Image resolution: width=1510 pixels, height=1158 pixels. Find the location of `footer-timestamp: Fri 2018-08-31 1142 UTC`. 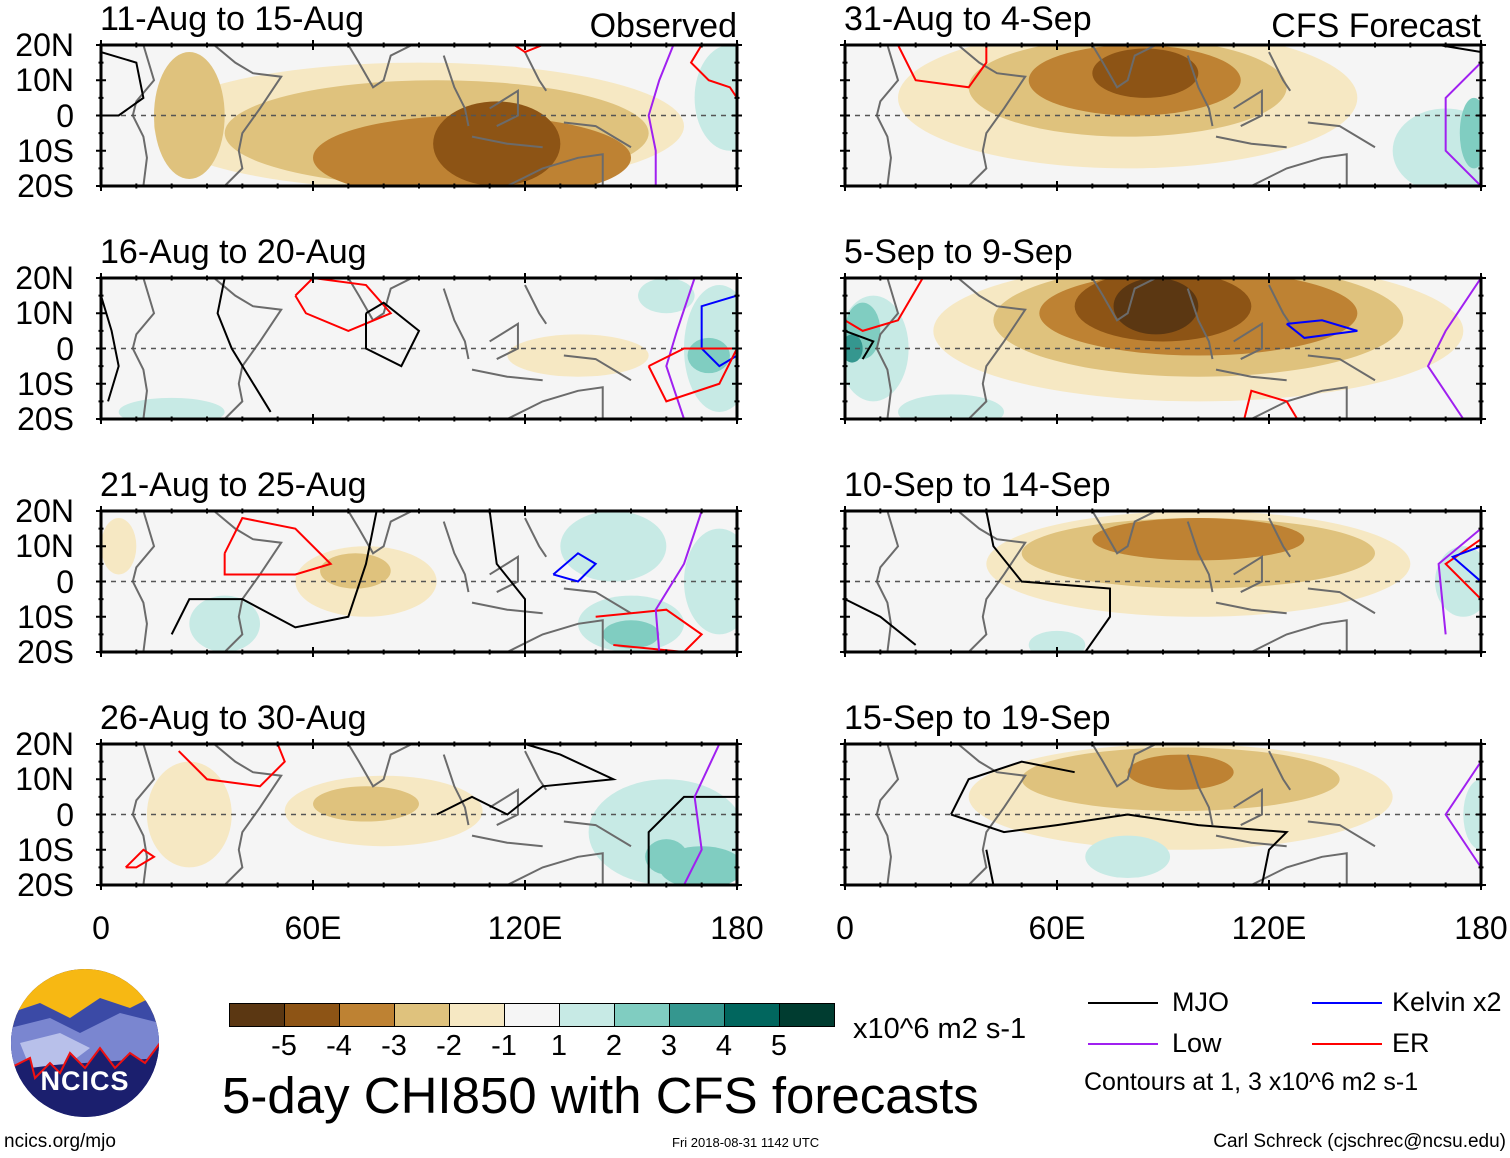

footer-timestamp: Fri 2018-08-31 1142 UTC is located at coordinates (746, 1142).